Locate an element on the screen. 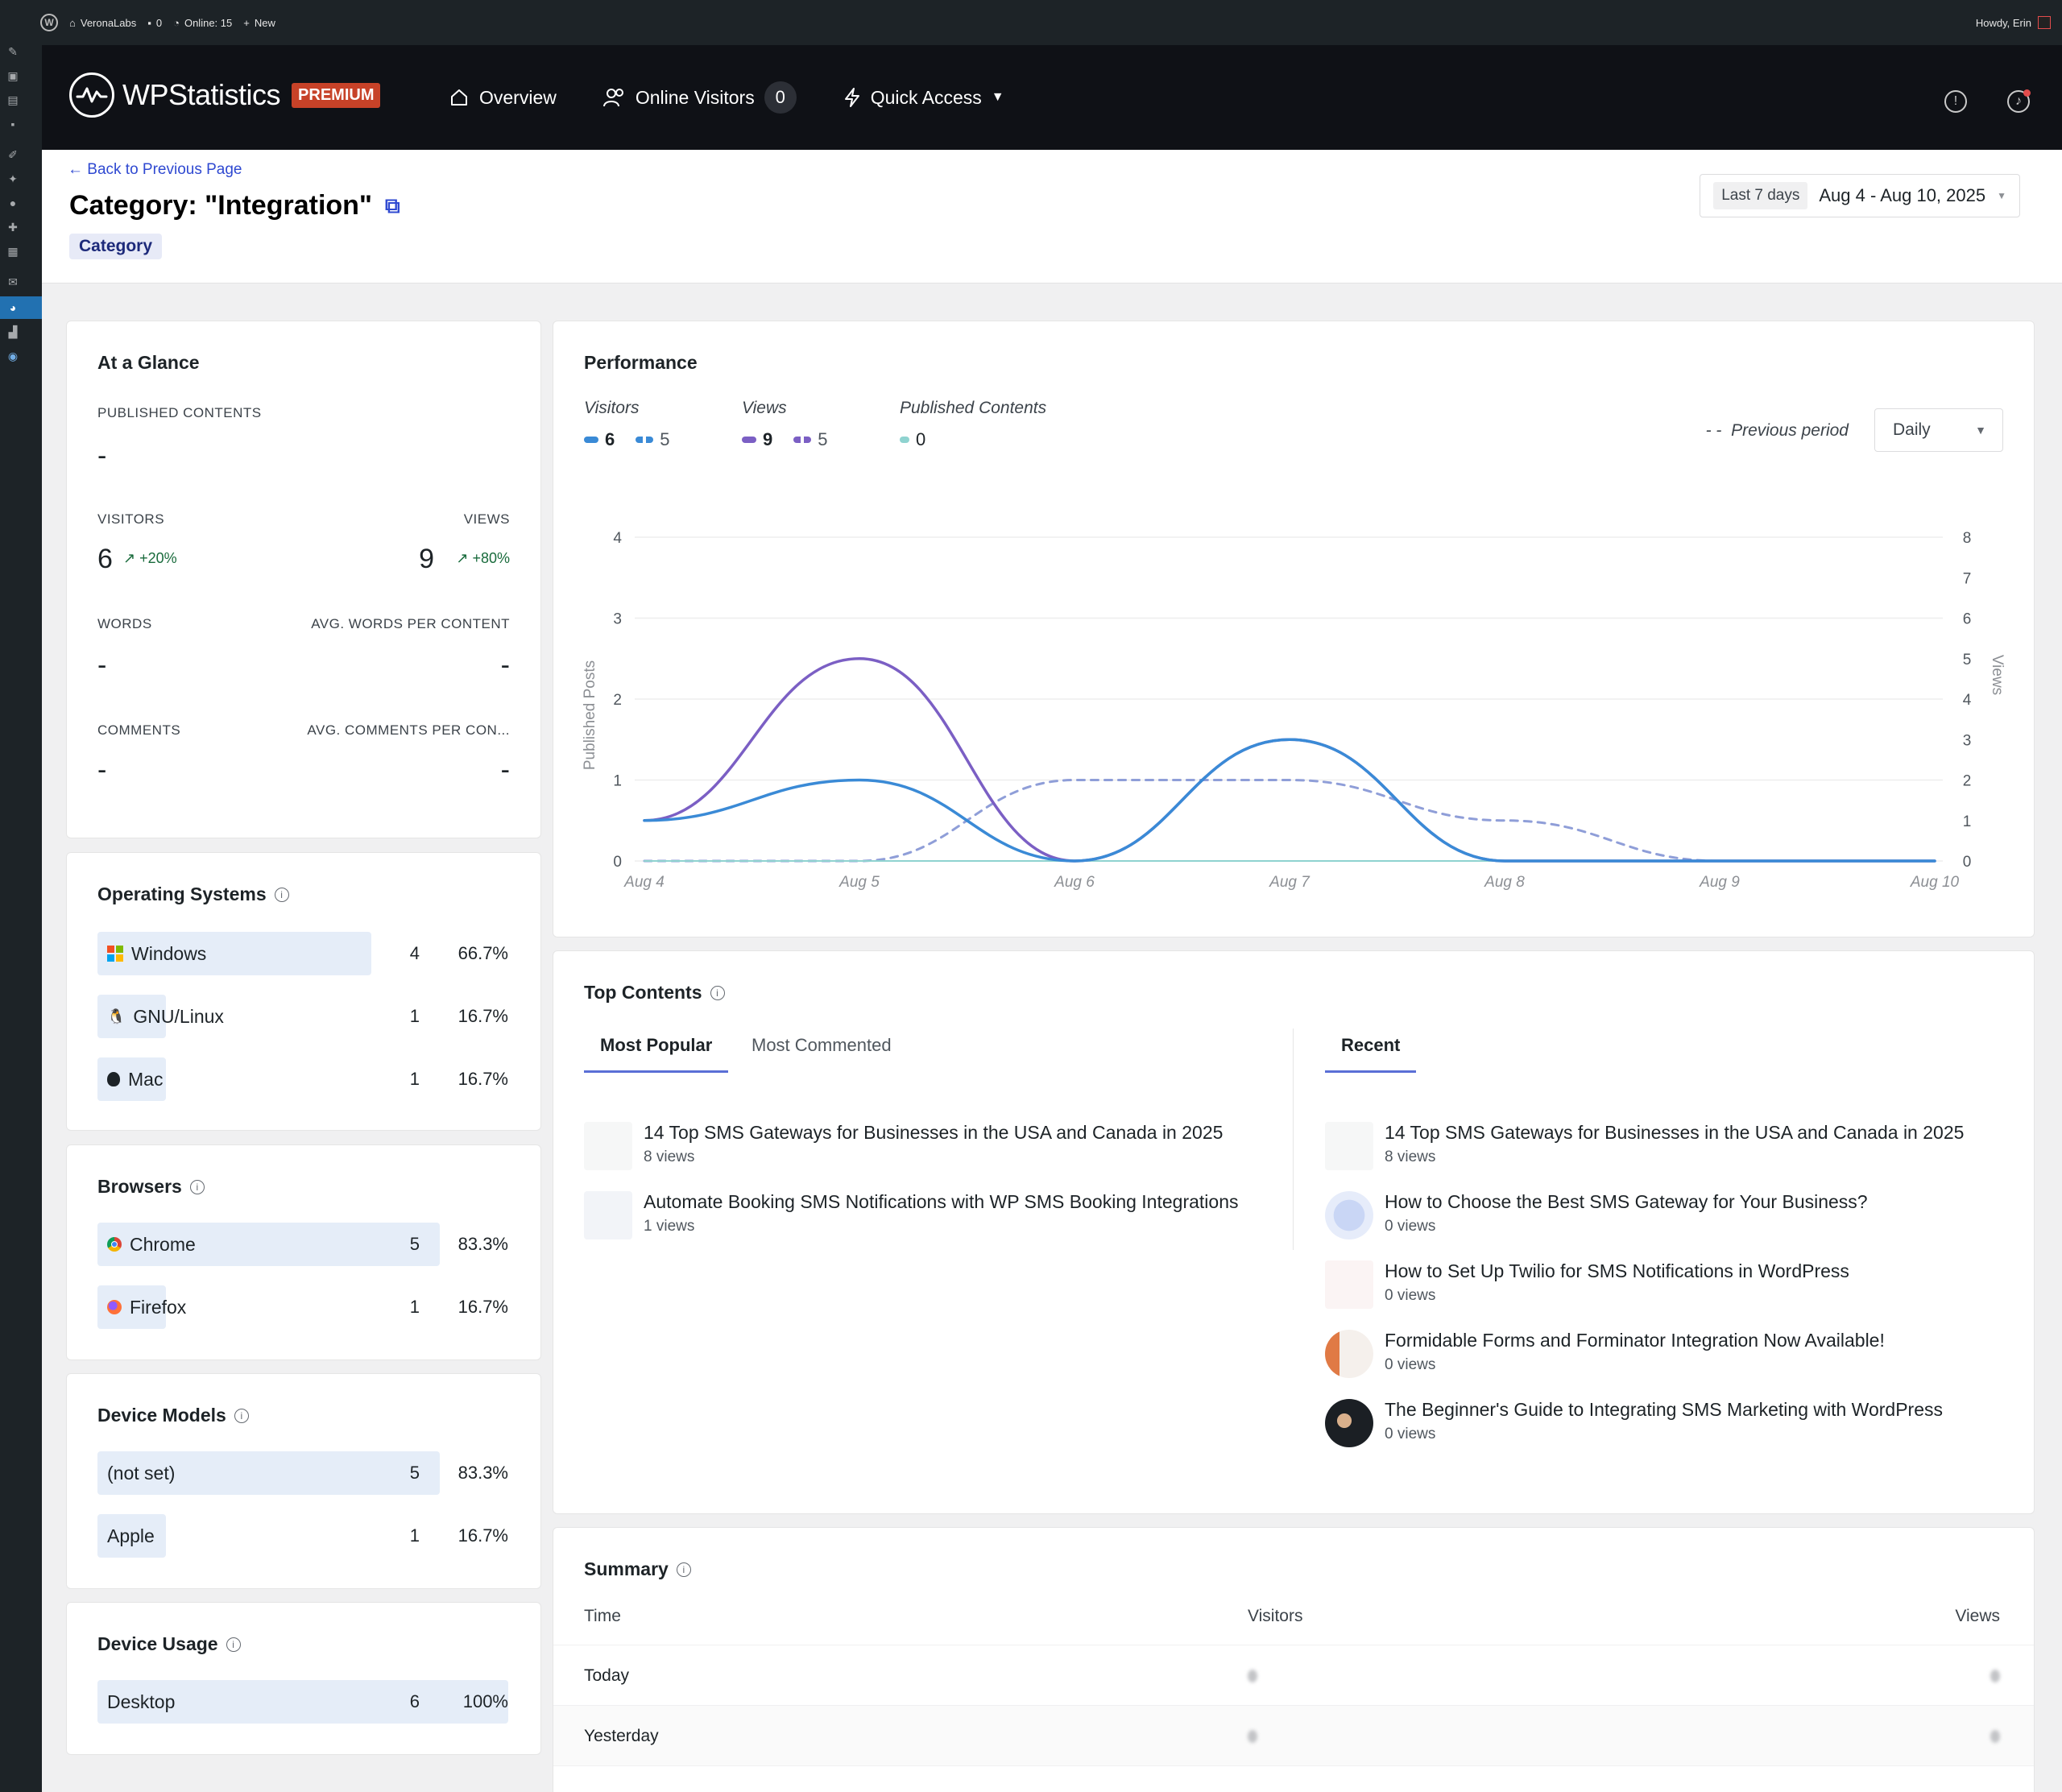 The height and width of the screenshot is (1792, 2062). os-row-mac: Mac 1 16.7% is located at coordinates (302, 1079).